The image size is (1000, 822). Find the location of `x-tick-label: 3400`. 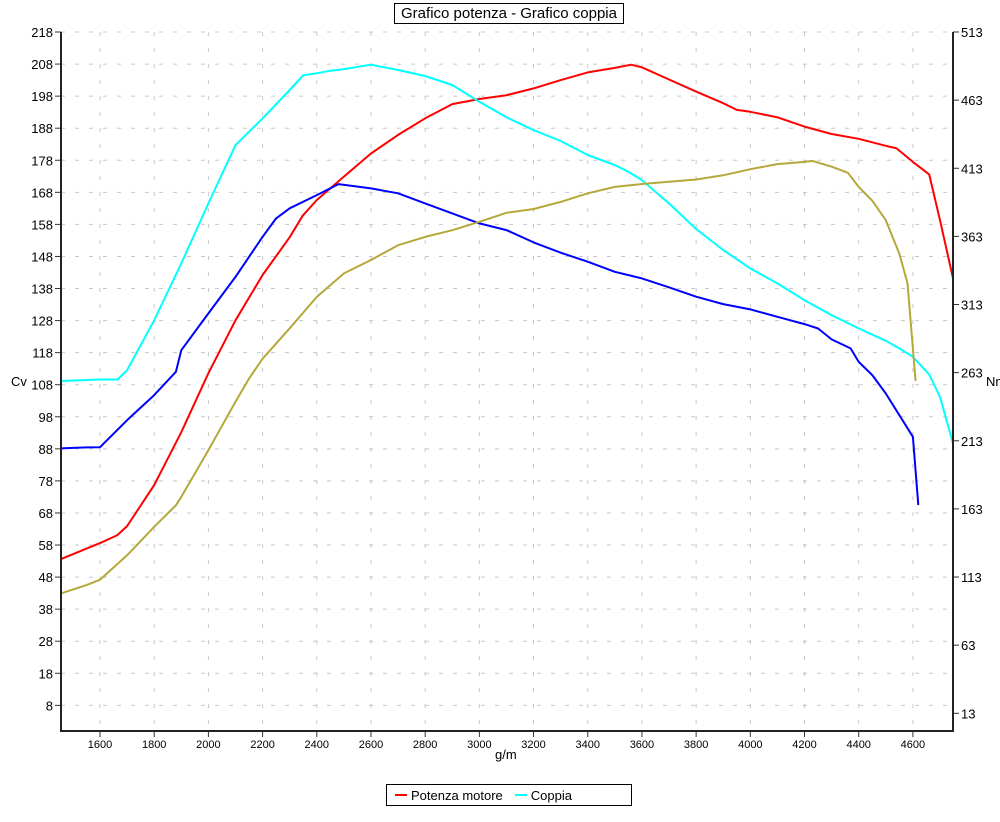

x-tick-label: 3400 is located at coordinates (588, 745).